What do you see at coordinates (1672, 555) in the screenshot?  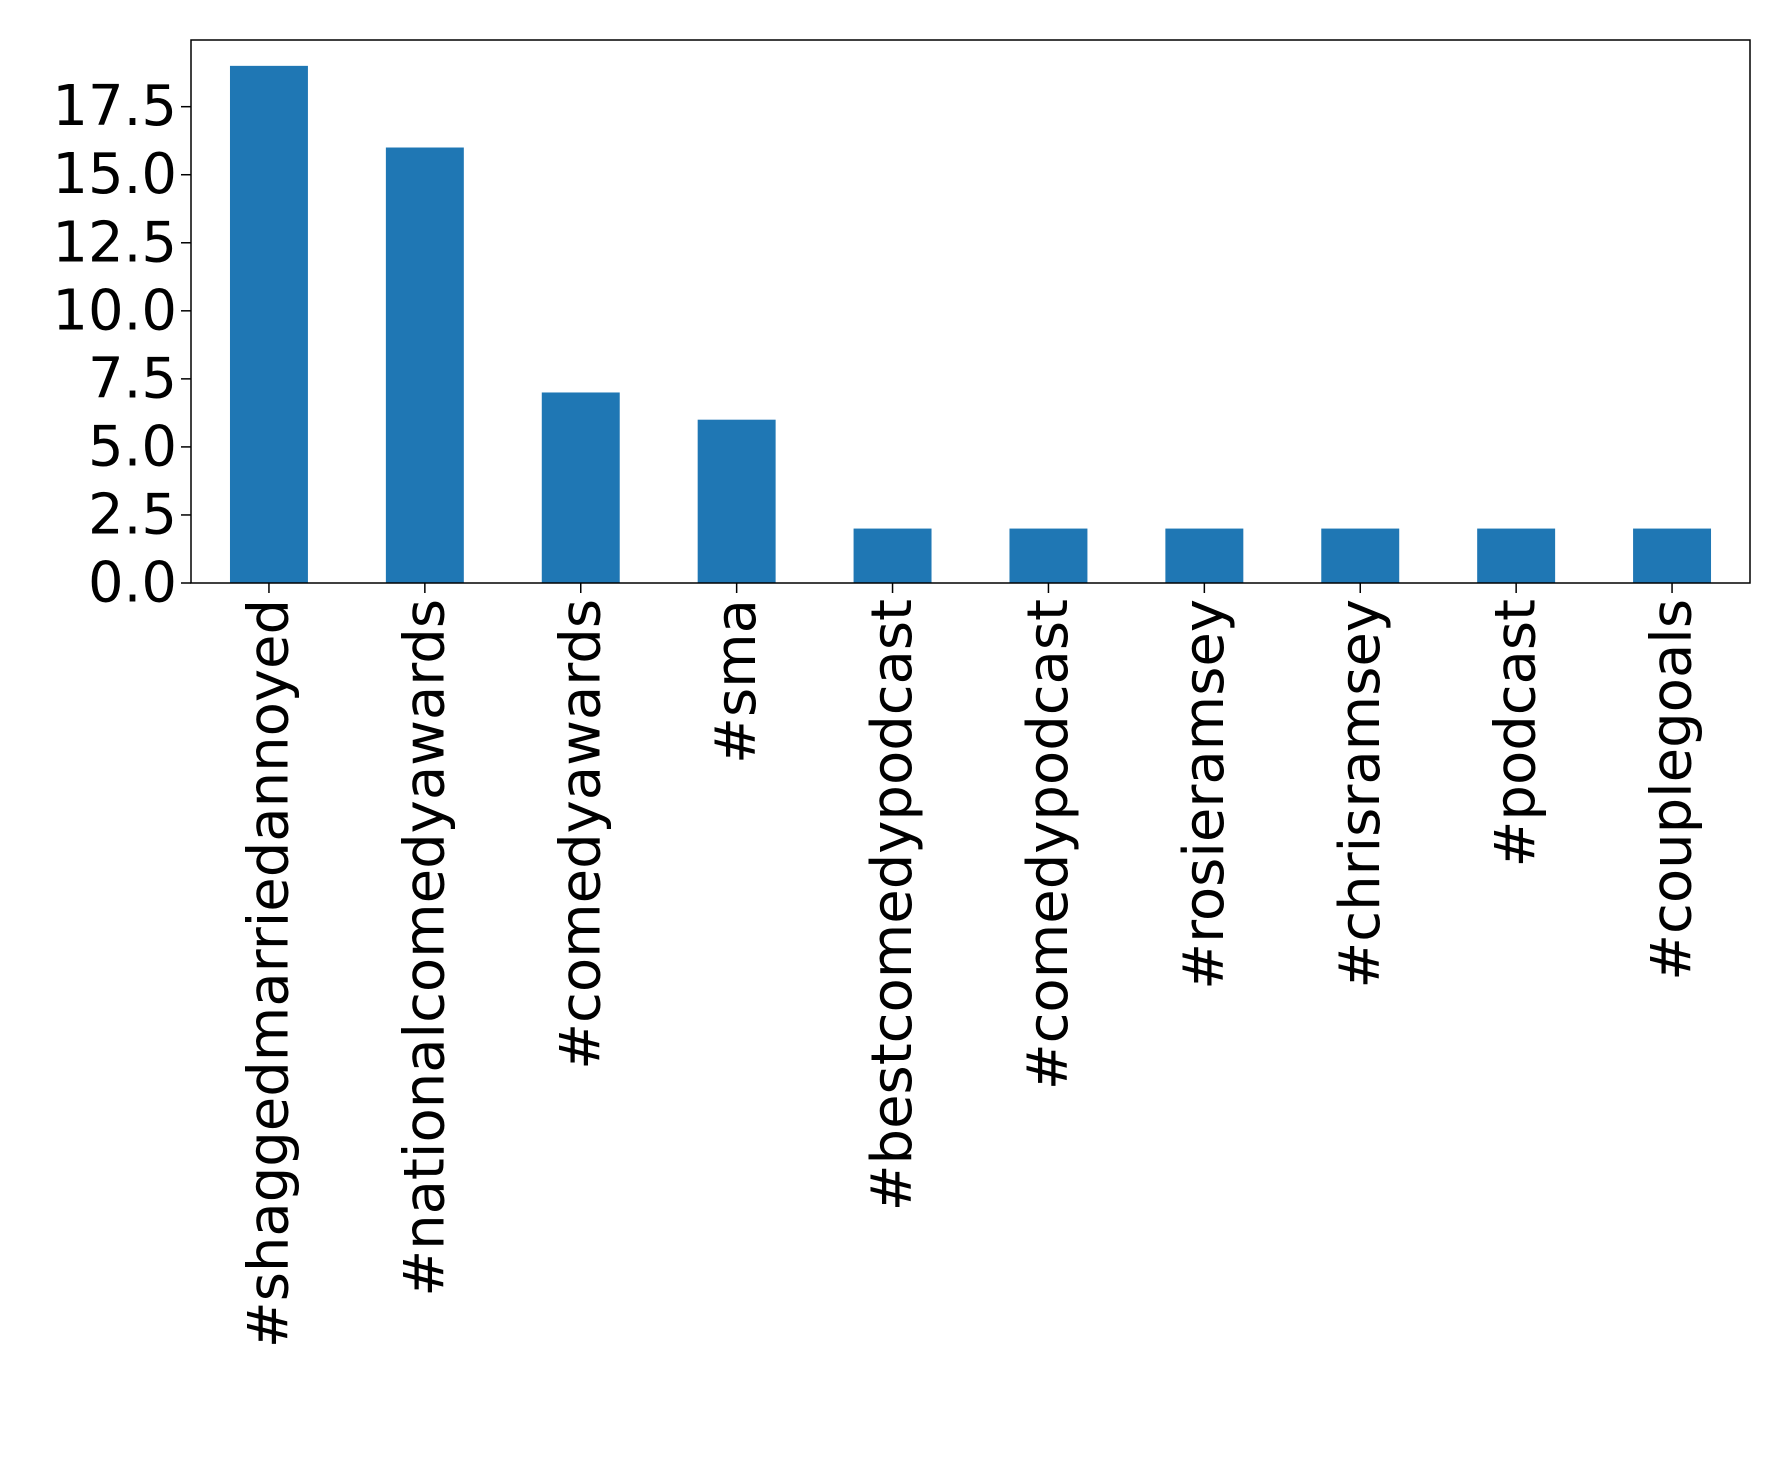 I see `bar-couplegoals` at bounding box center [1672, 555].